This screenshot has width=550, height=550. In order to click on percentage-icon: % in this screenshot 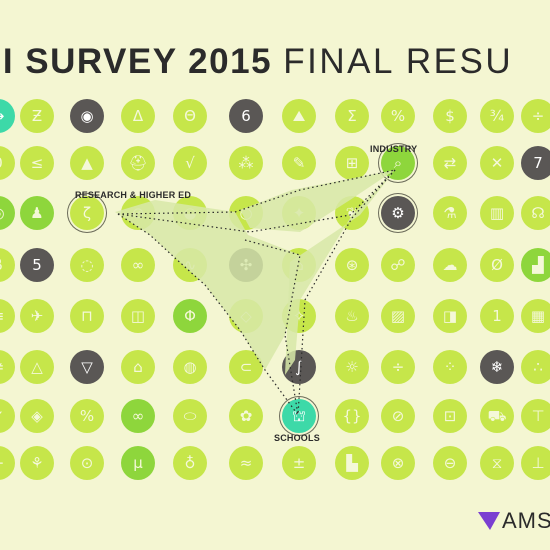, I will do `click(87, 415)`.